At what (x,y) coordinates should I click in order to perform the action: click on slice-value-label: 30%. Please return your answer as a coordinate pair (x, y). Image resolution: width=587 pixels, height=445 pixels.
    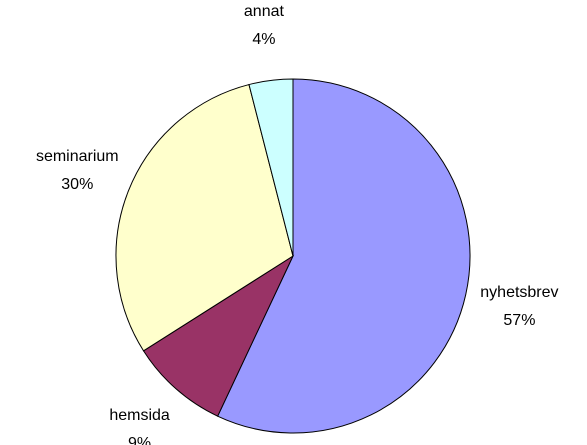
    Looking at the image, I should click on (77, 184).